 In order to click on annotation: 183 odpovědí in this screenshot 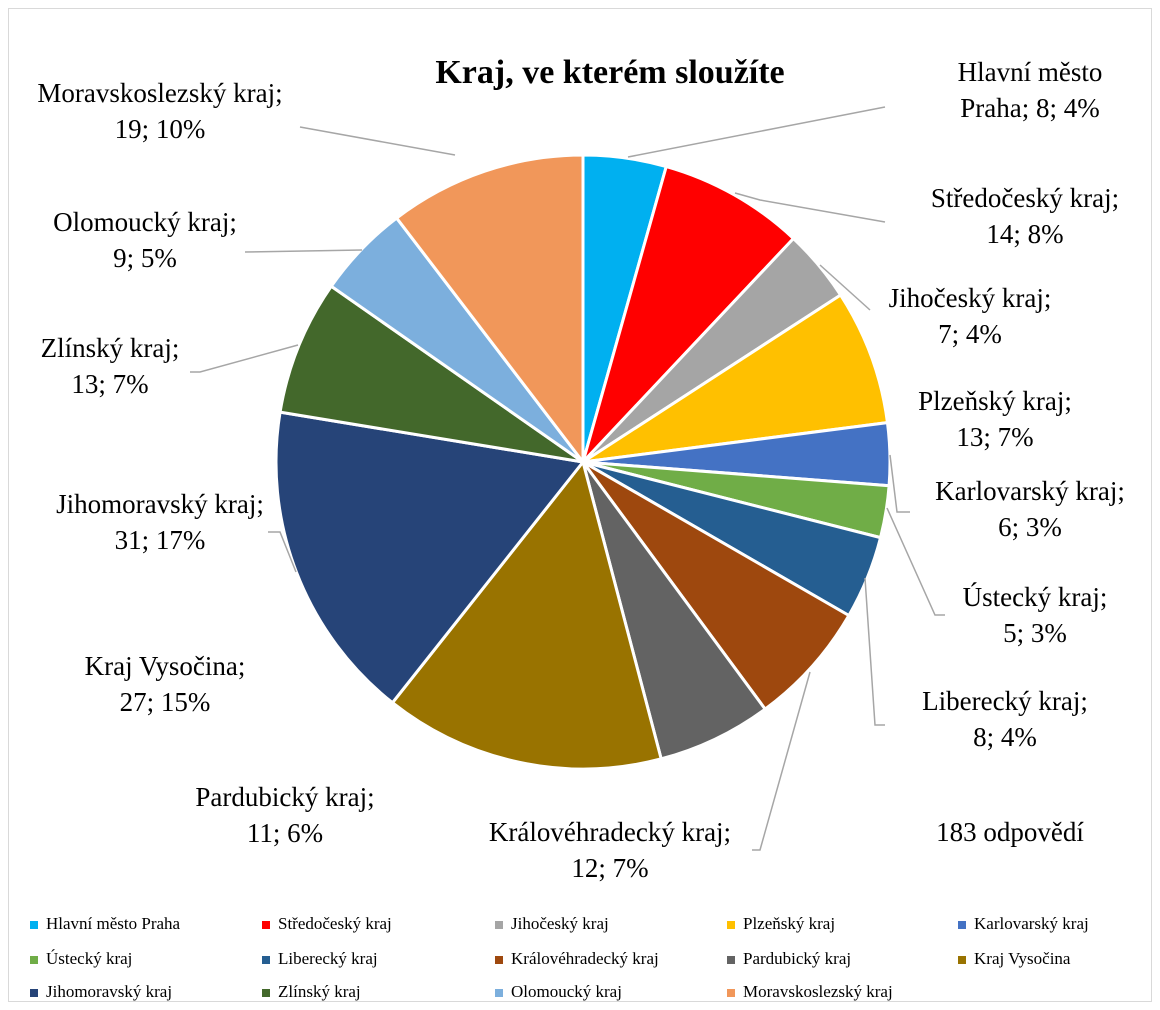, I will do `click(1010, 832)`.